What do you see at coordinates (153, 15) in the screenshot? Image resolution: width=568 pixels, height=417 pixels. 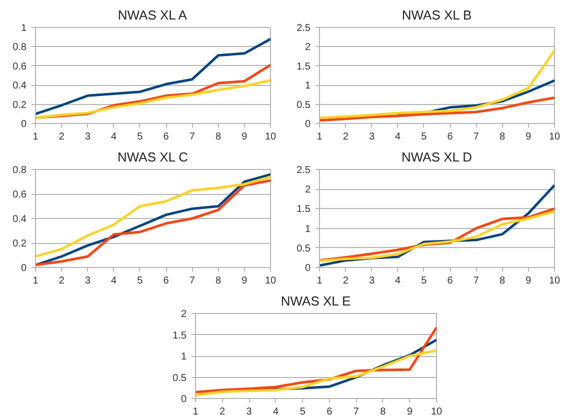 I see `chart-title: NWAS XL A` at bounding box center [153, 15].